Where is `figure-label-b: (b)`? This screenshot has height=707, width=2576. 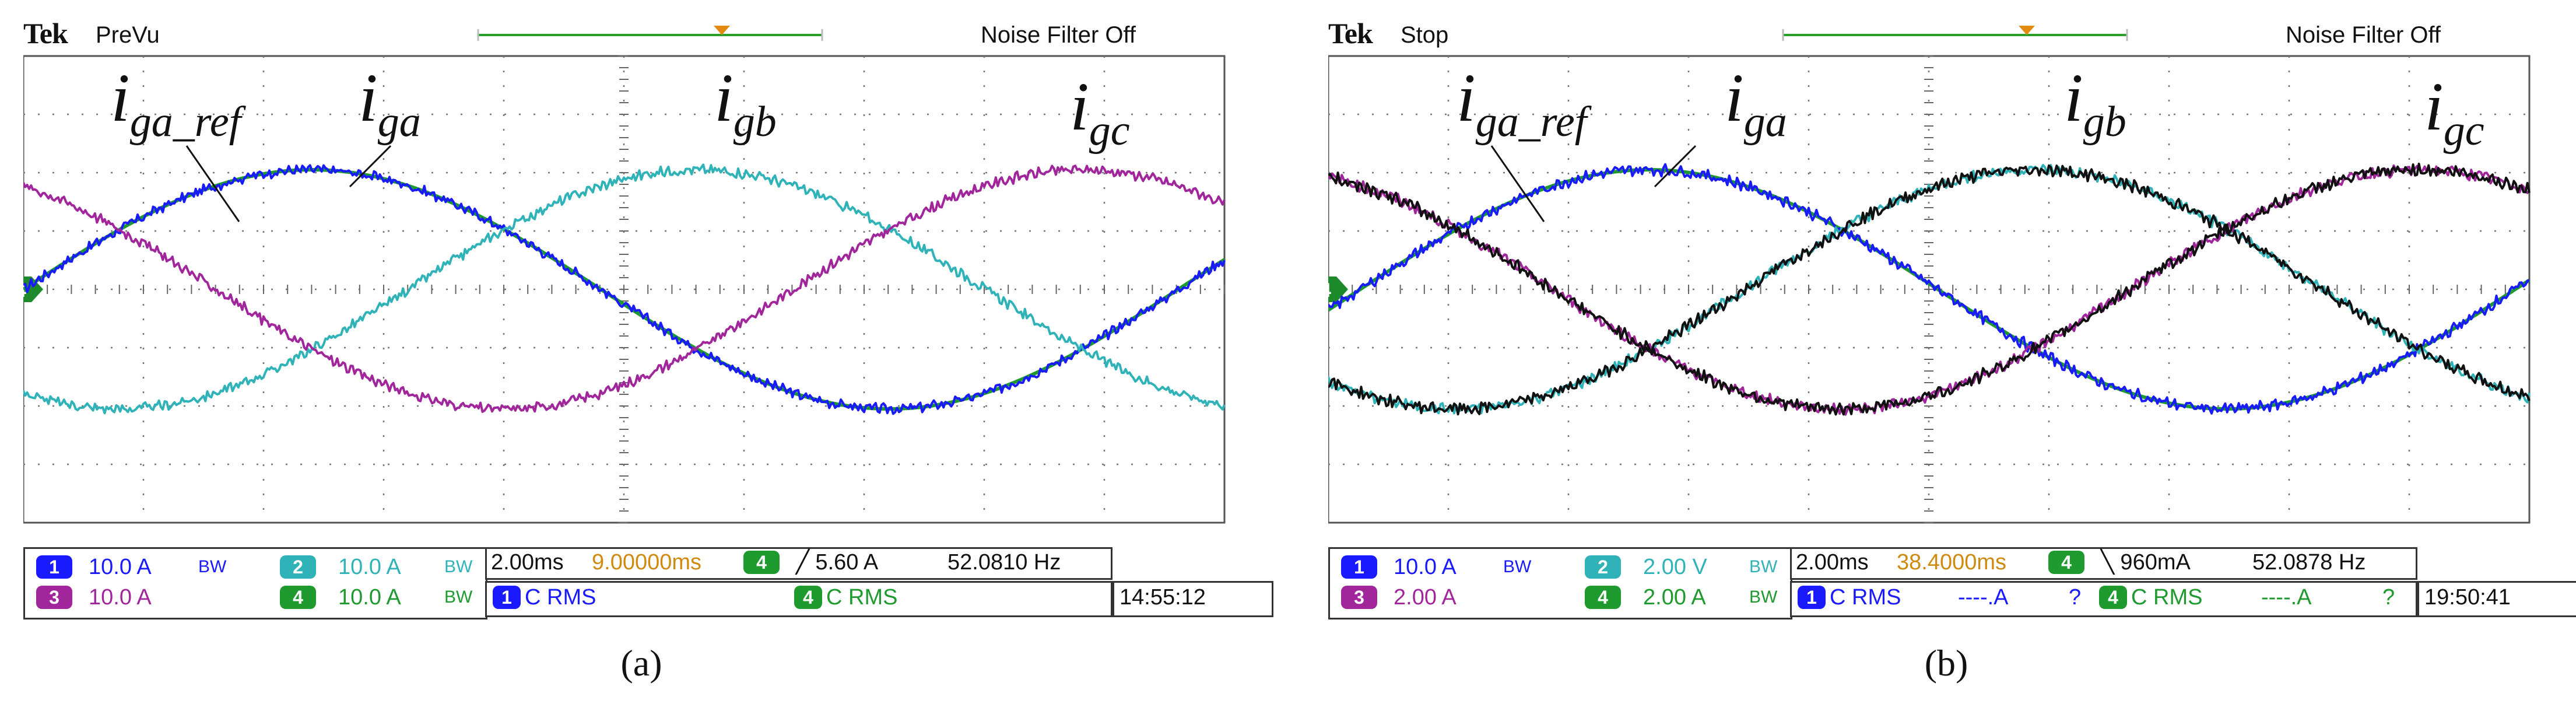
figure-label-b: (b) is located at coordinates (1946, 663).